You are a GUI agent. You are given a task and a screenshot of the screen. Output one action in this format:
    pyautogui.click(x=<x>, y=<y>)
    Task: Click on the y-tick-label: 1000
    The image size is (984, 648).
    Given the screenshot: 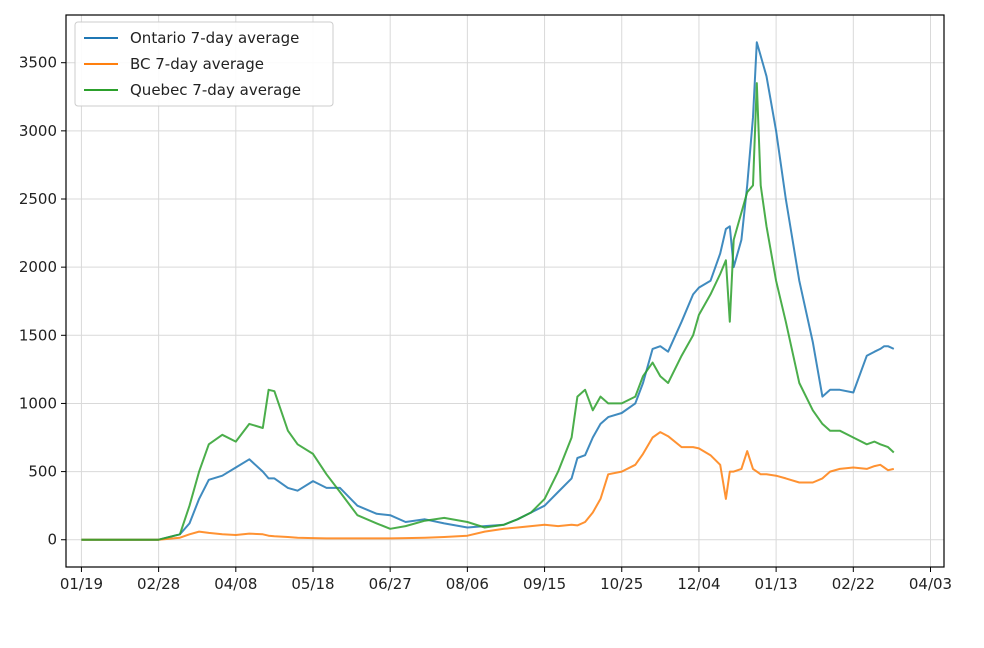 What is the action you would take?
    pyautogui.click(x=38, y=403)
    